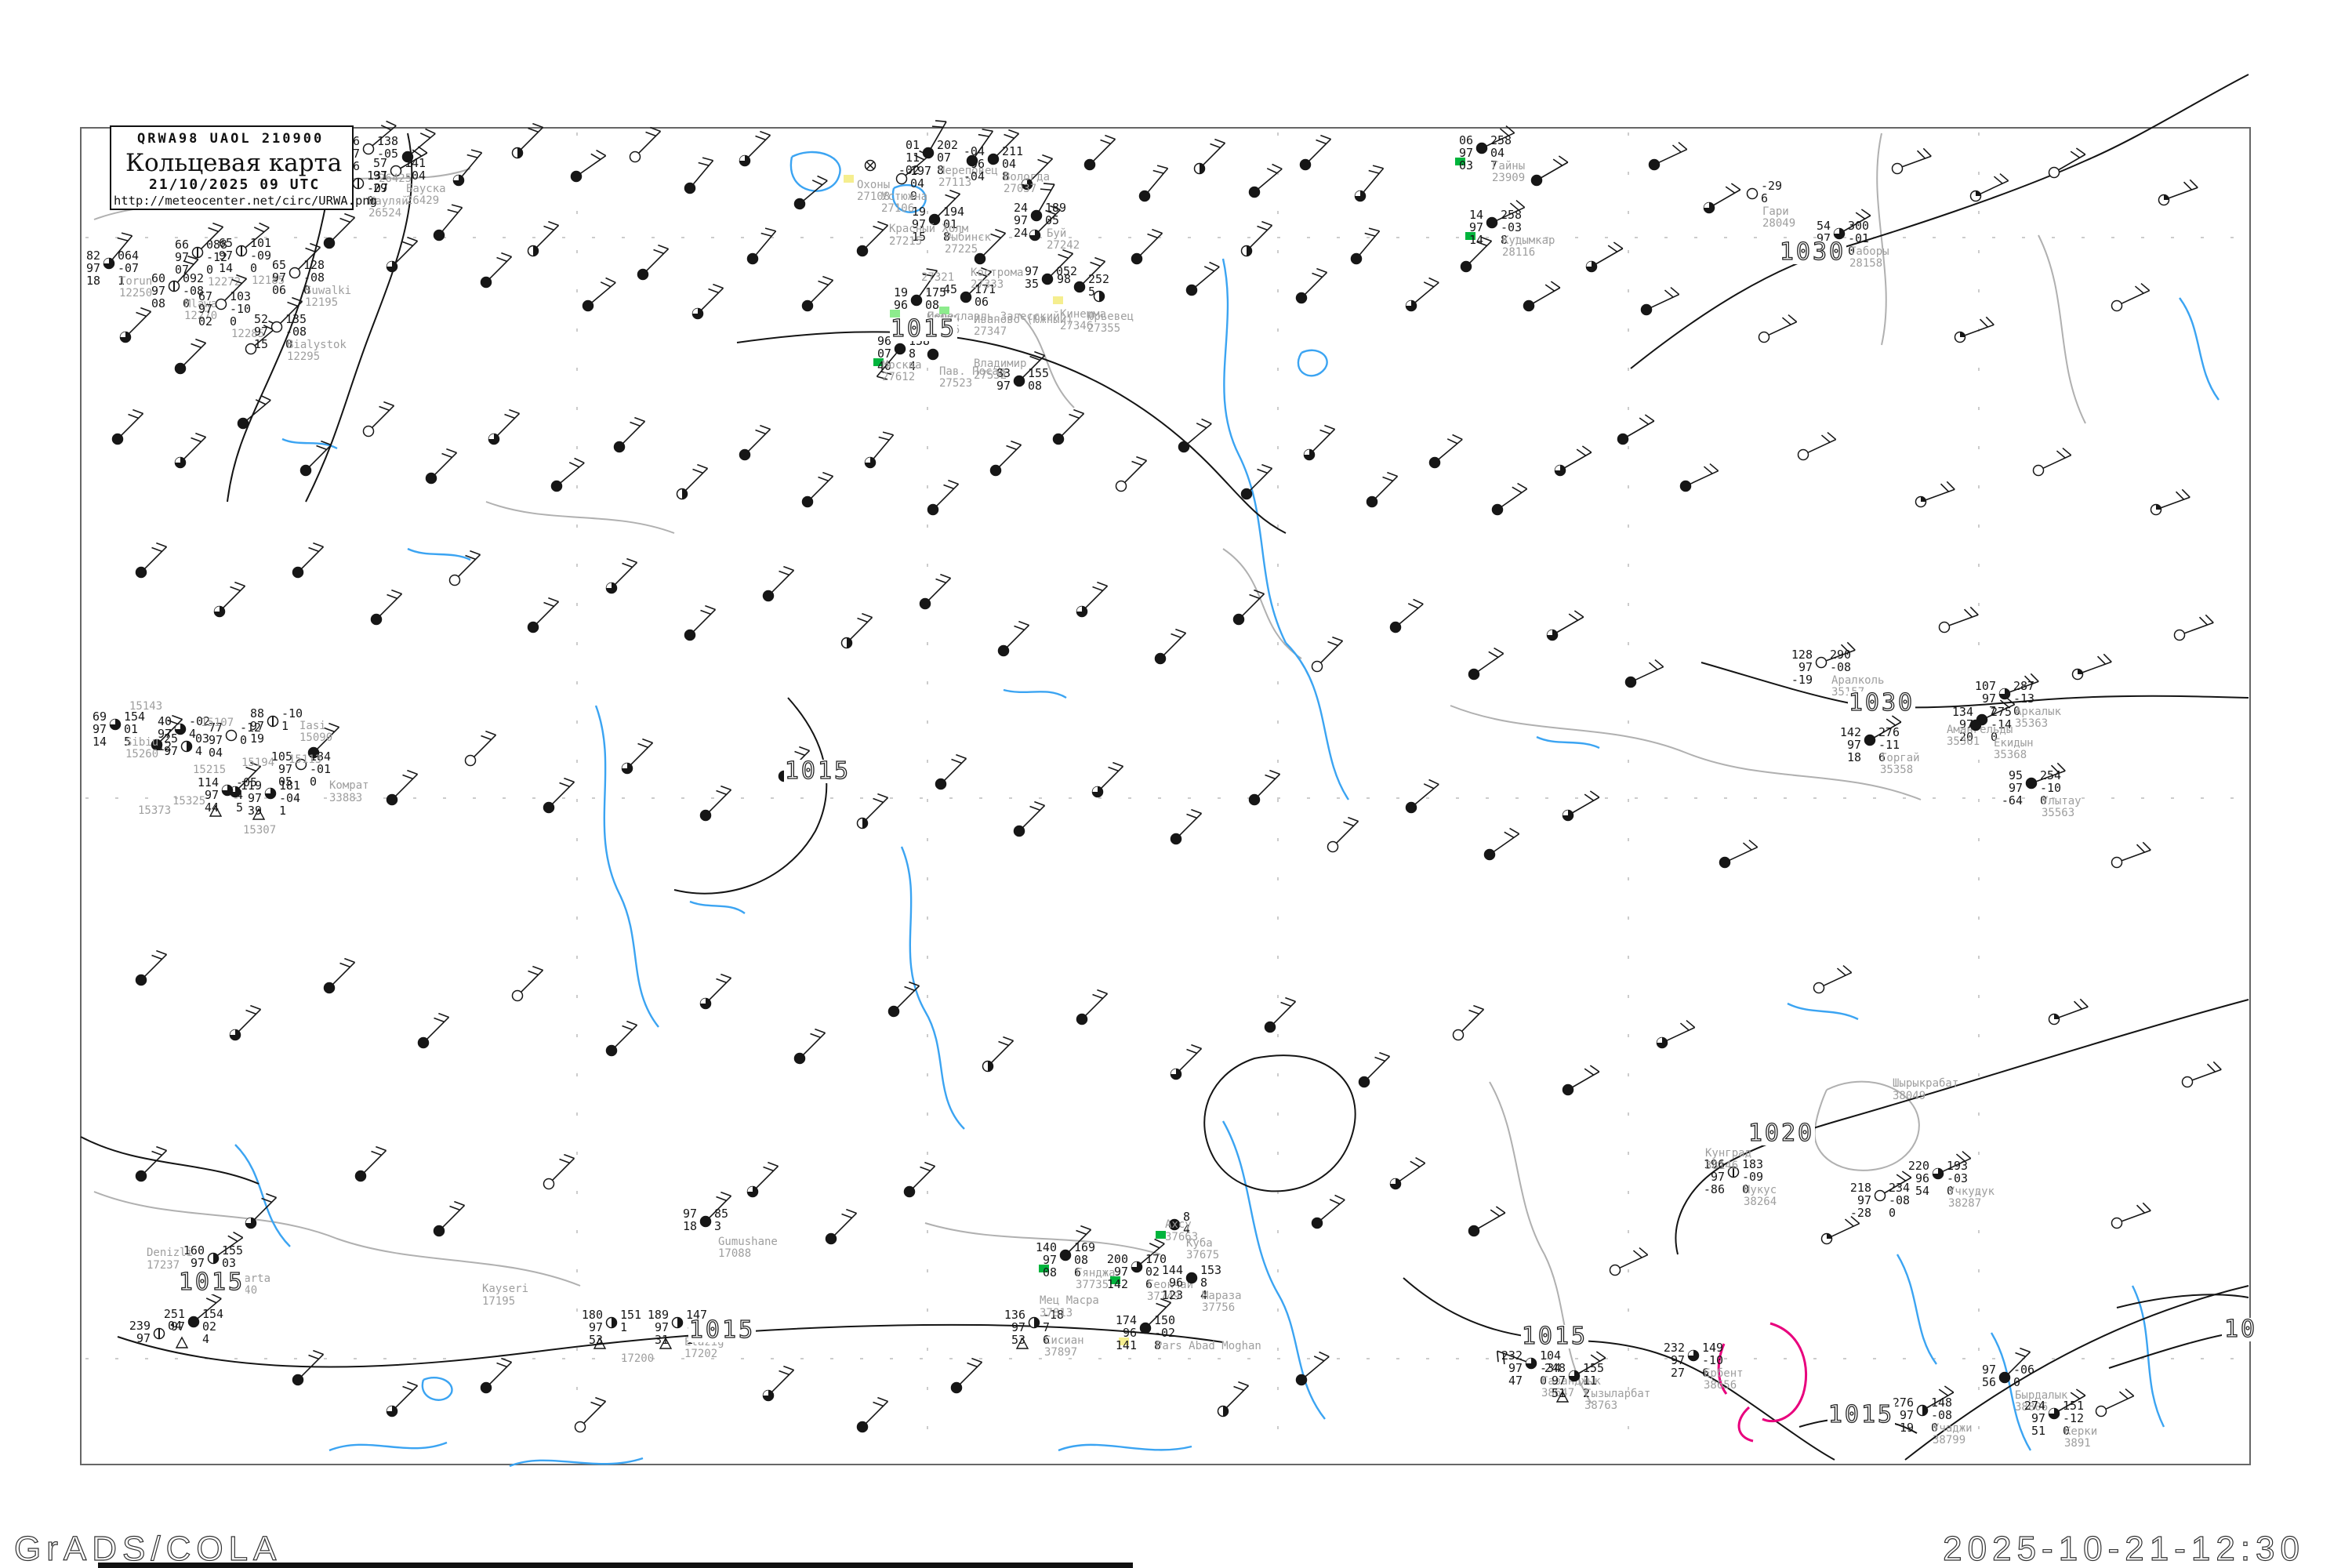 The height and width of the screenshot is (1568, 2352). I want to click on station-name: Бауска, so click(426, 189).